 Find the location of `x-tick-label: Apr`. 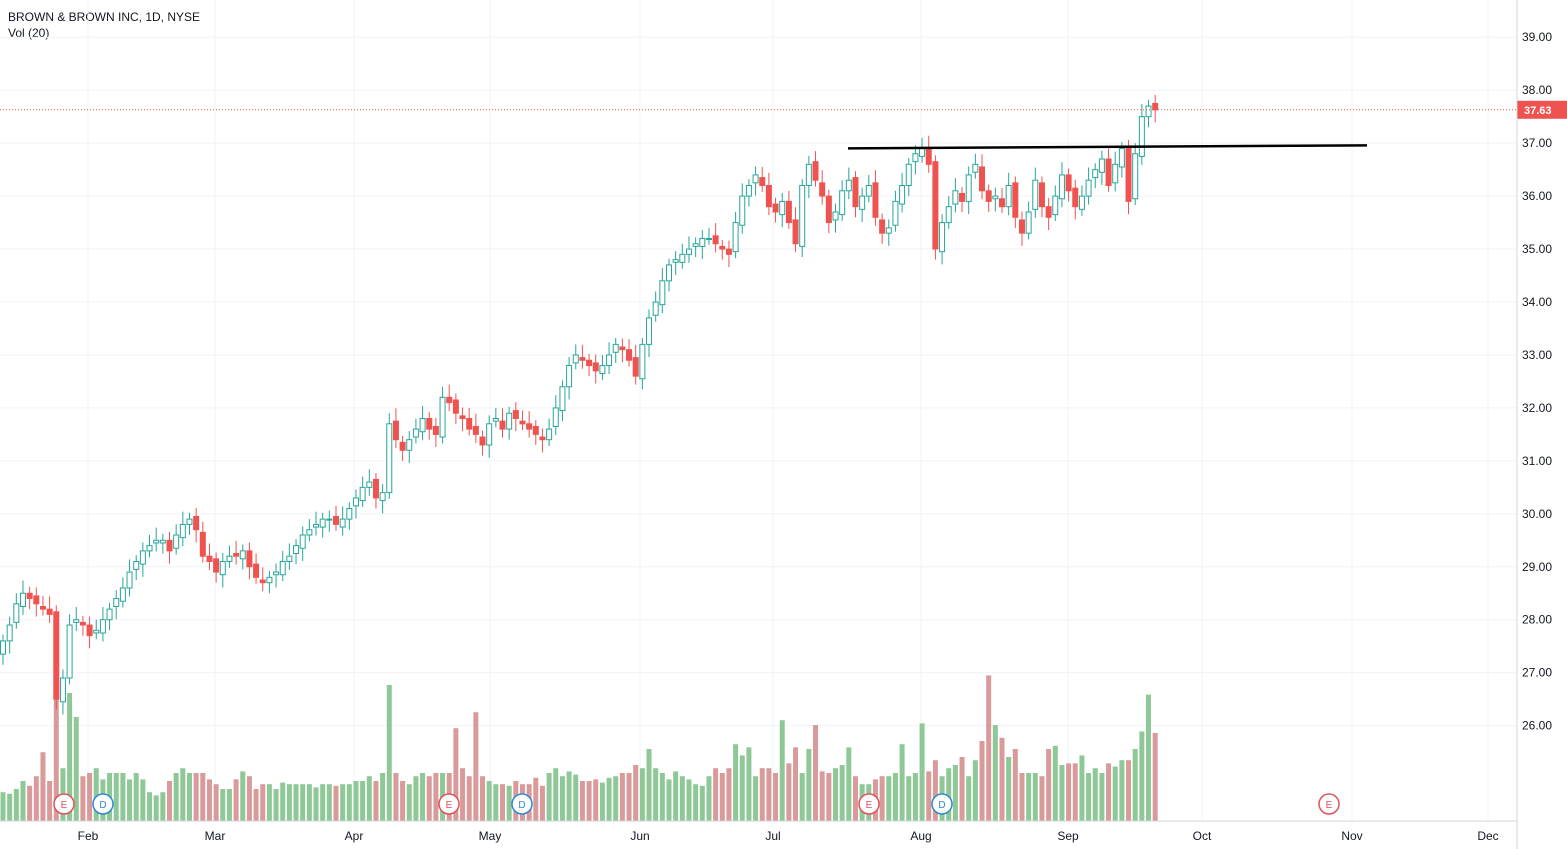

x-tick-label: Apr is located at coordinates (354, 836).